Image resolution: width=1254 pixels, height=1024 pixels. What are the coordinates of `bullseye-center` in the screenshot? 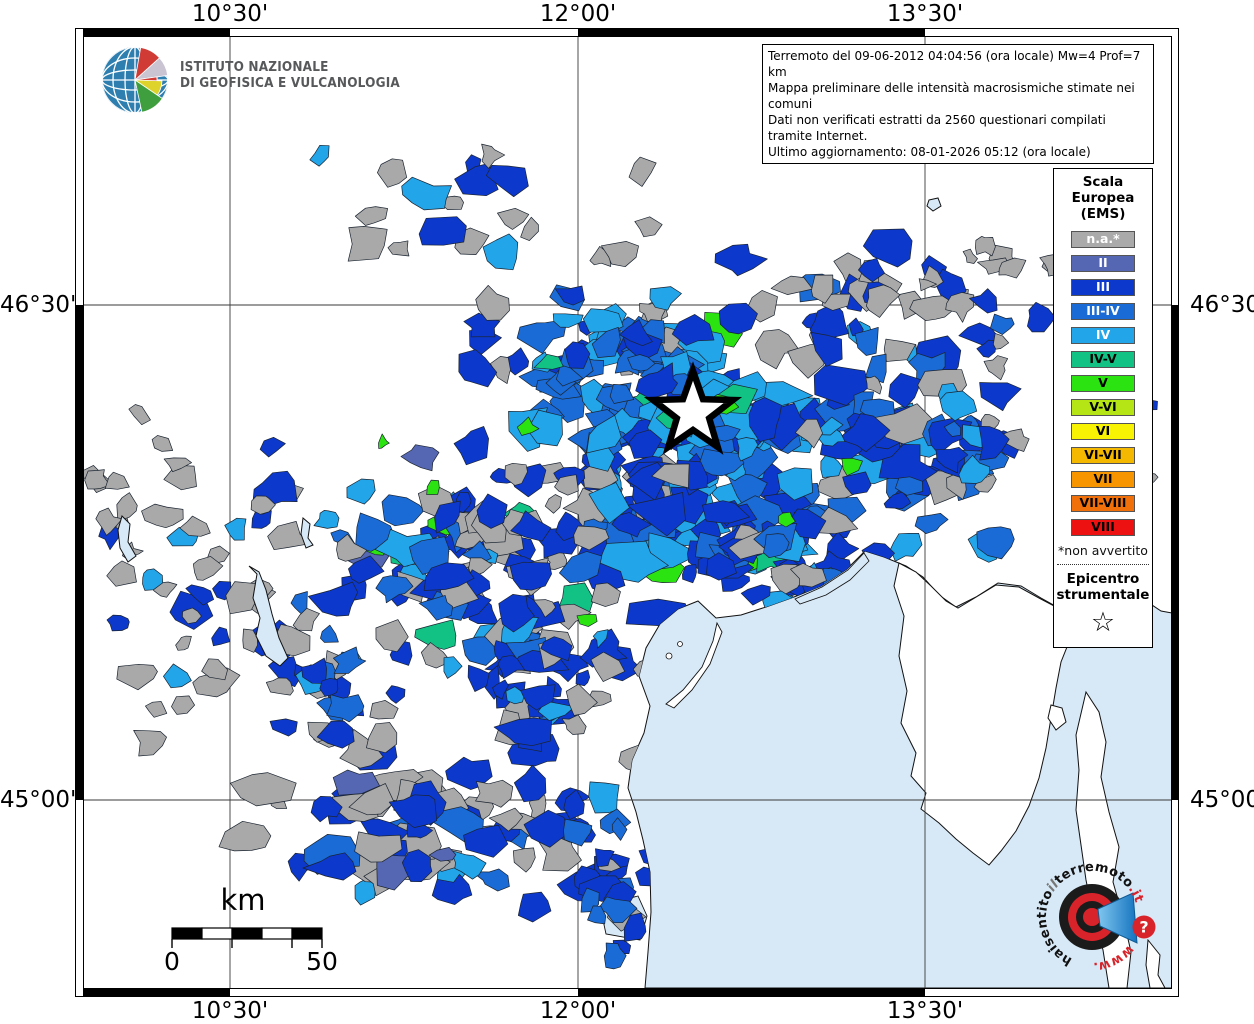 It's located at (1092, 917).